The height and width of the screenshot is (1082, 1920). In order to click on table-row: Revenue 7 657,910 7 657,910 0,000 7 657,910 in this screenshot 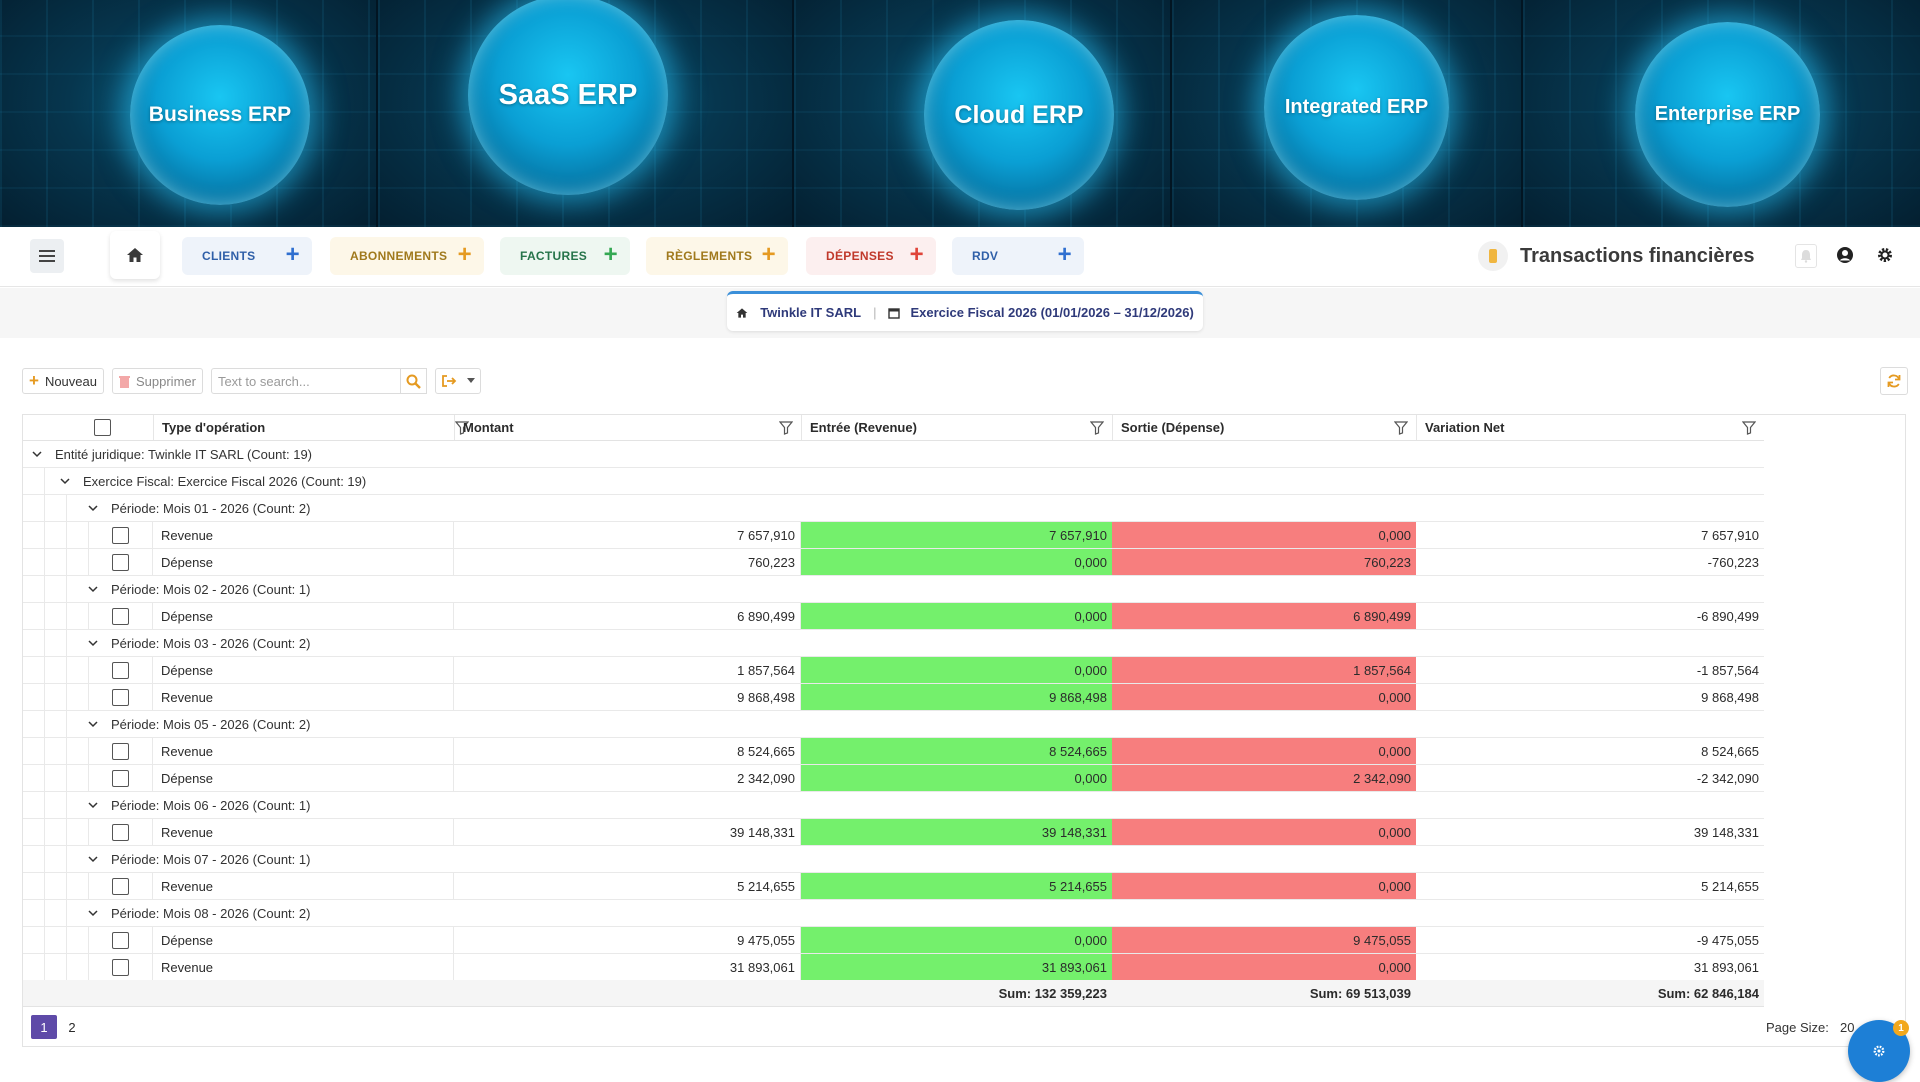, I will do `click(893, 535)`.